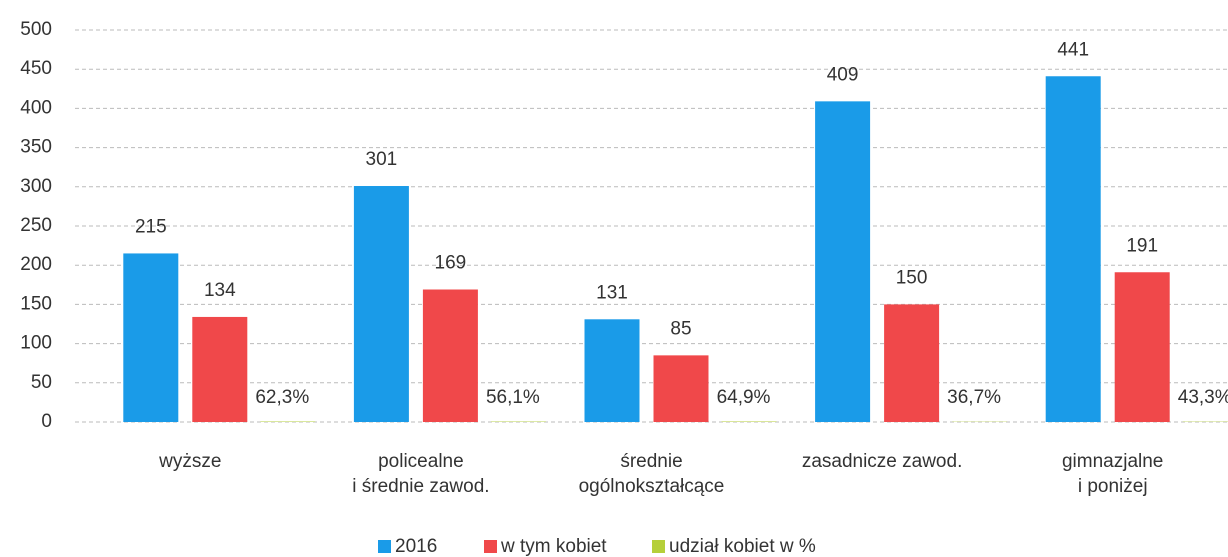 This screenshot has height=557, width=1228. Describe the element at coordinates (420, 486) in the screenshot. I see `x-tick-label: i średnie zawod.` at that location.